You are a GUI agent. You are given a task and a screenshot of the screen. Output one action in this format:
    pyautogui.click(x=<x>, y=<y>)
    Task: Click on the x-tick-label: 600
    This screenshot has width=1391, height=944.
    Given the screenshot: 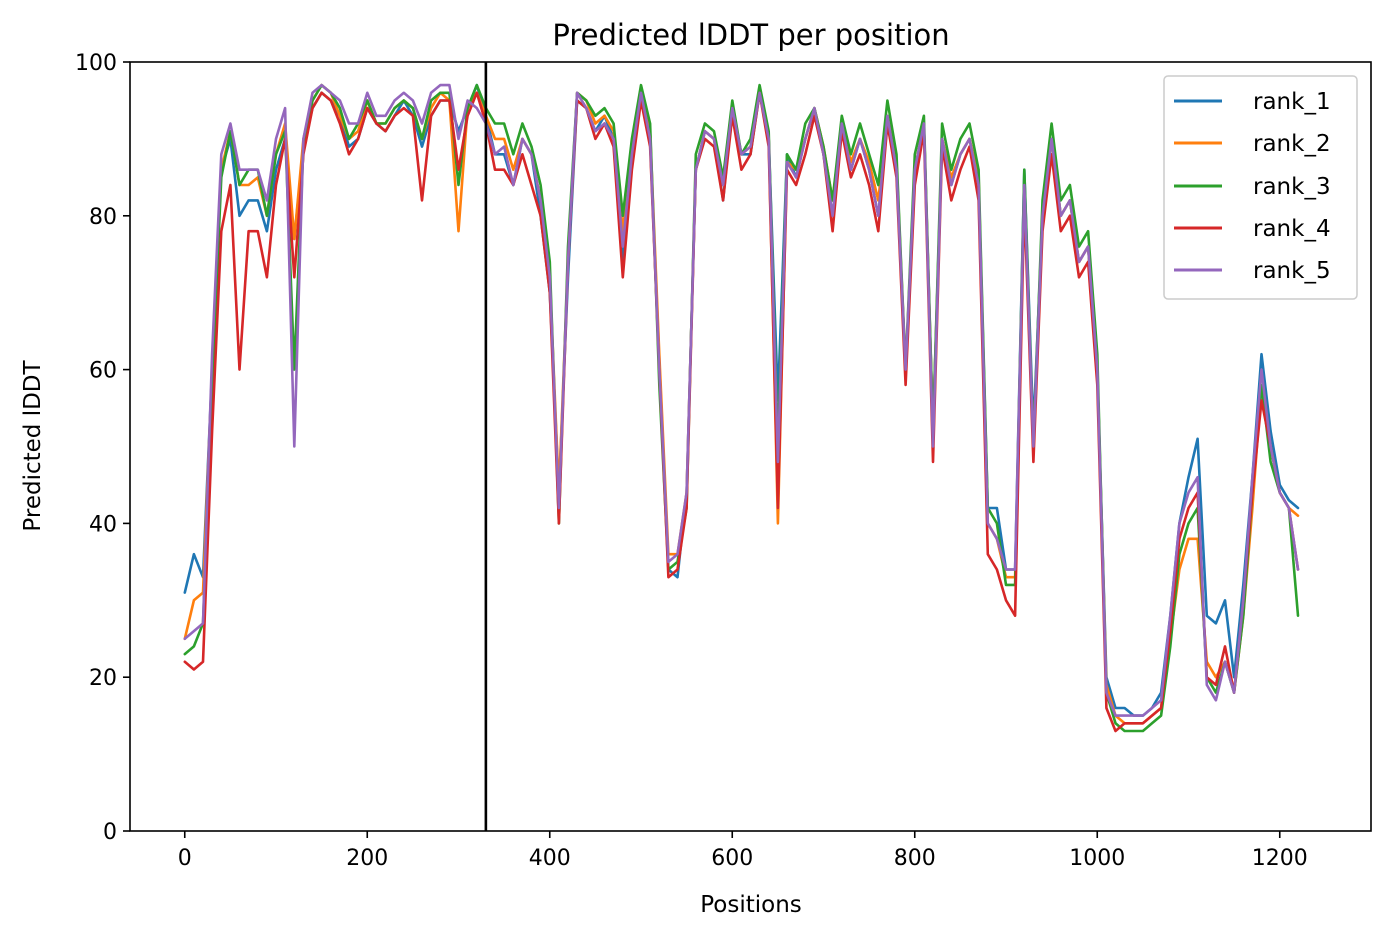 What is the action you would take?
    pyautogui.click(x=732, y=858)
    